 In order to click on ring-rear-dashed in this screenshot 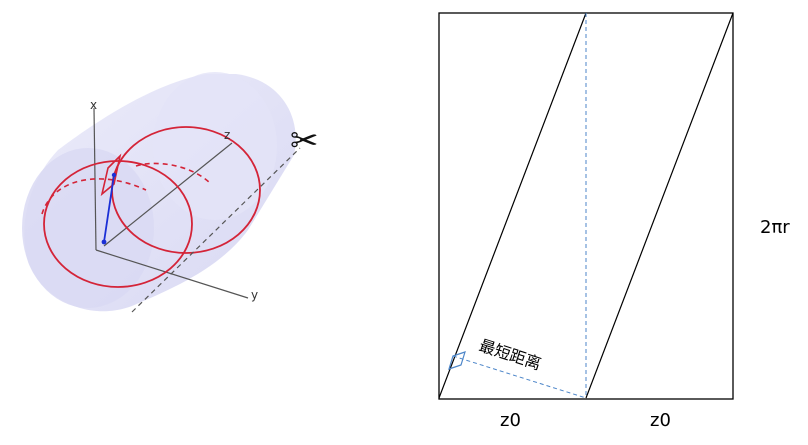, I will do `click(173, 173)`.